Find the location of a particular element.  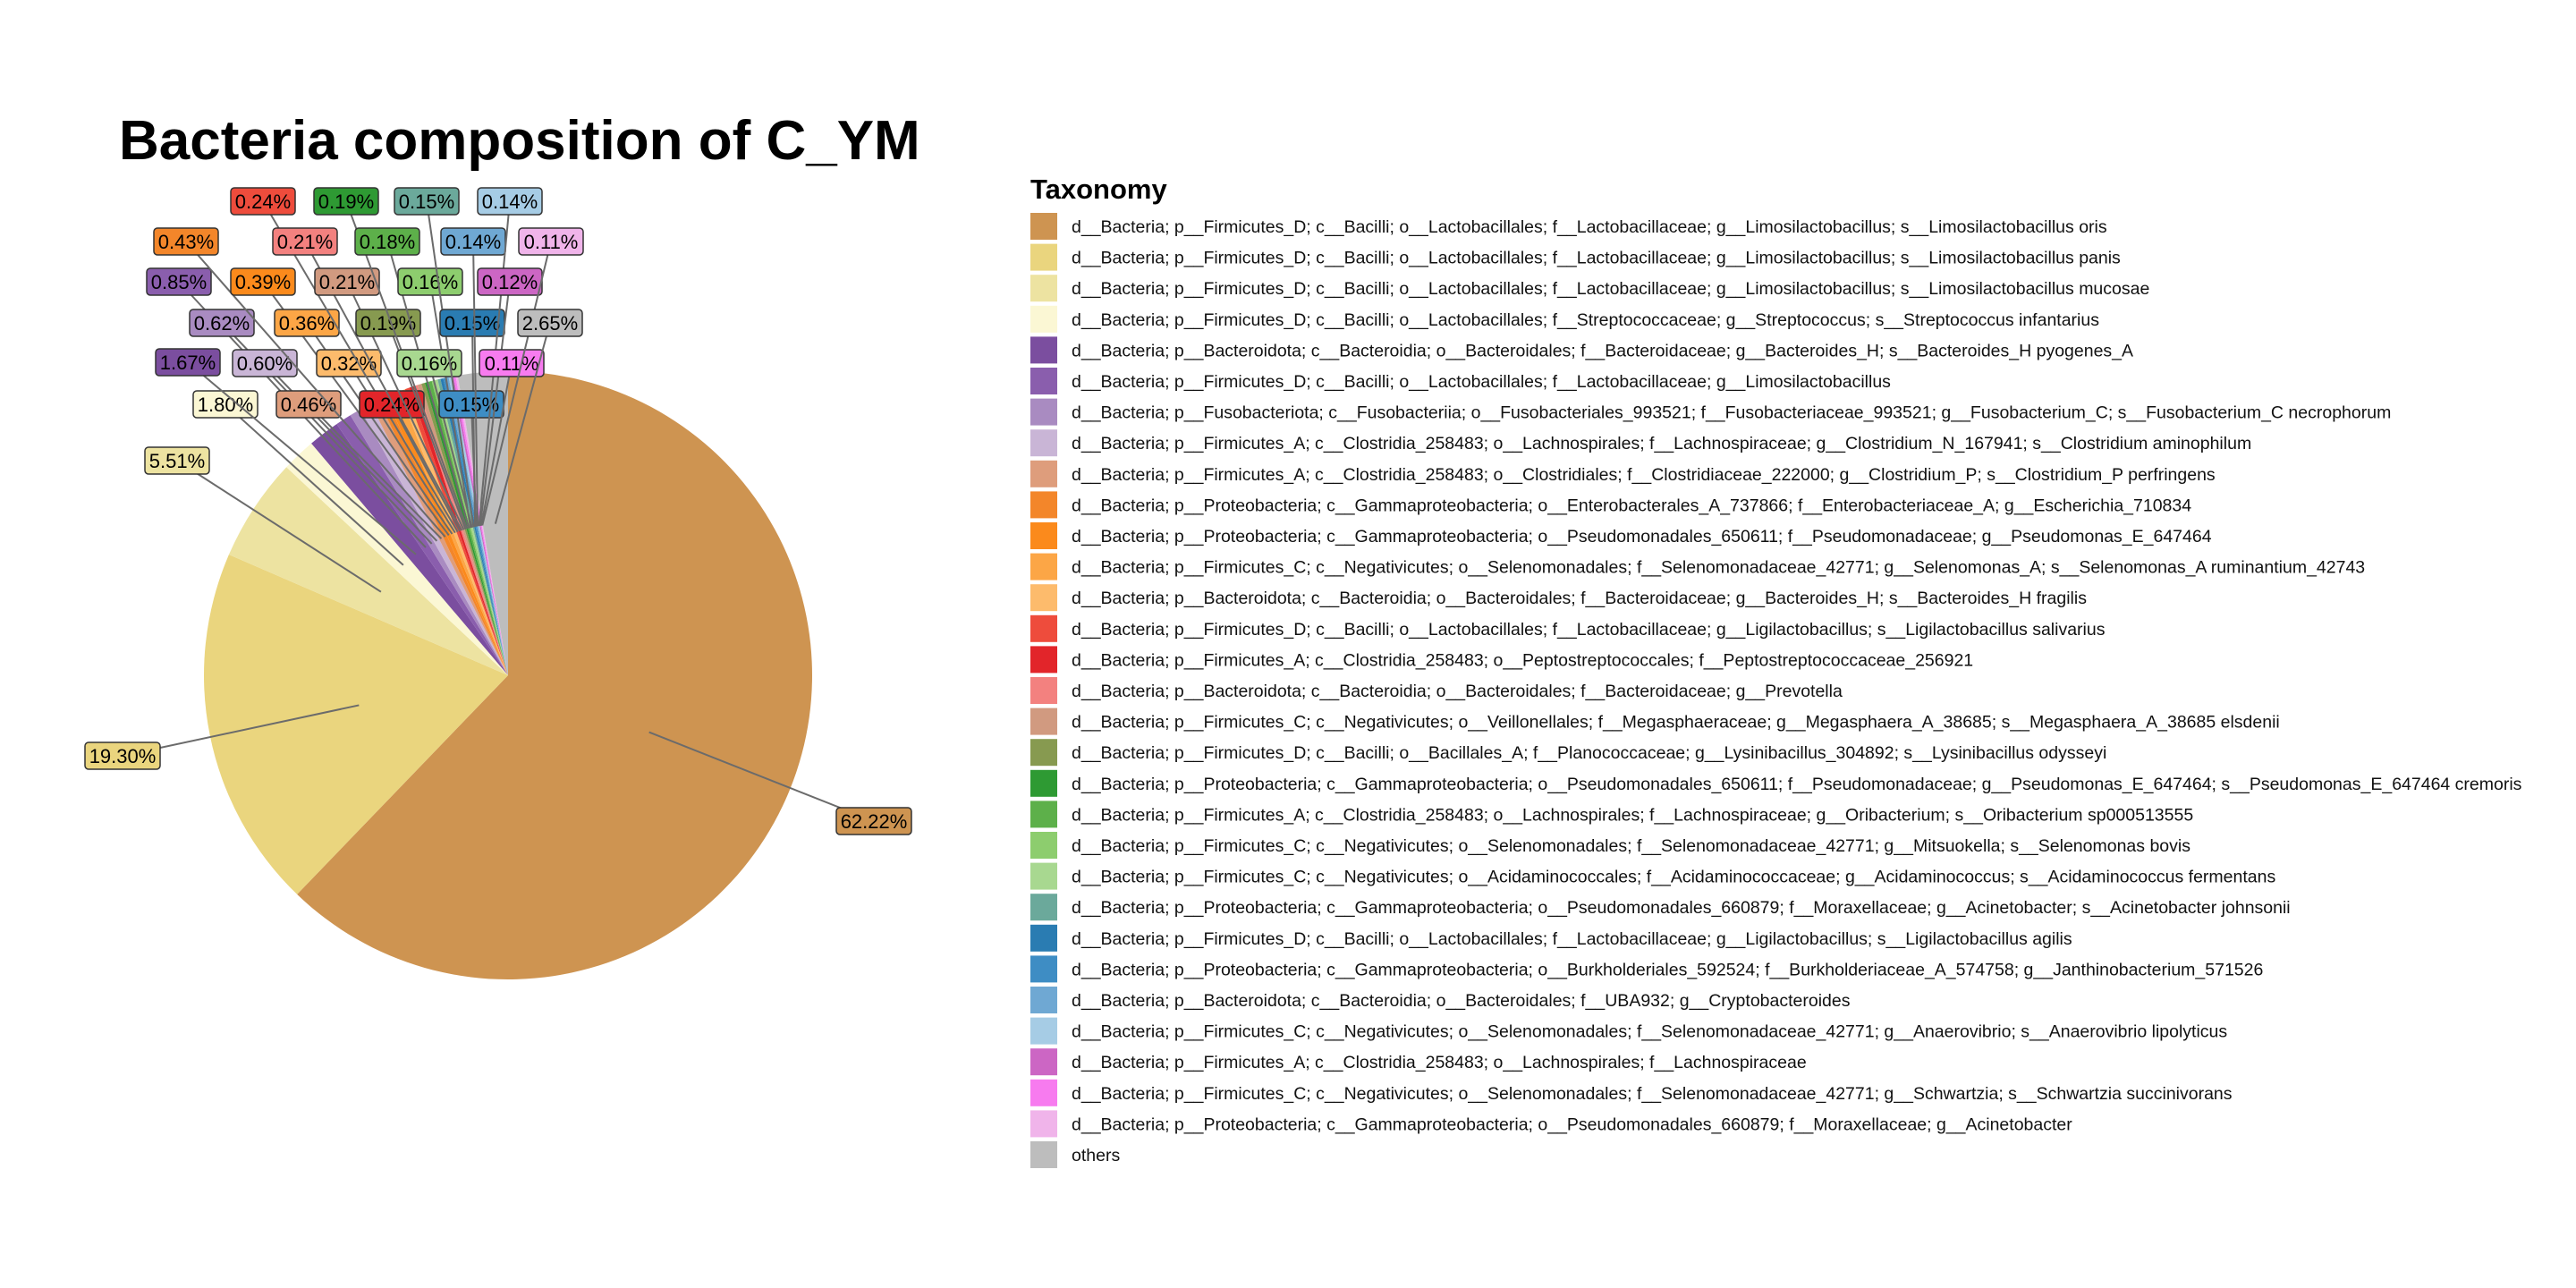

pct-label: 0.39% is located at coordinates (263, 282).